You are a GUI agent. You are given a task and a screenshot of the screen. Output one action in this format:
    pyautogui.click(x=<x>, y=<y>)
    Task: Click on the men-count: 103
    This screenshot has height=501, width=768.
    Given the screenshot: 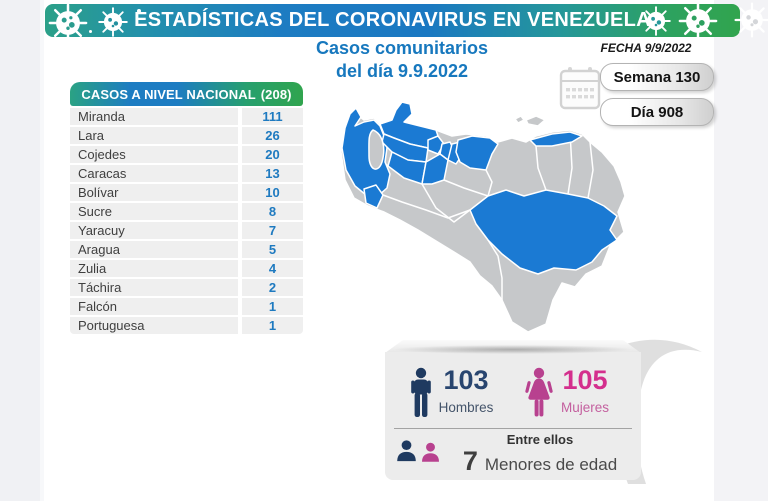 What is the action you would take?
    pyautogui.click(x=466, y=380)
    